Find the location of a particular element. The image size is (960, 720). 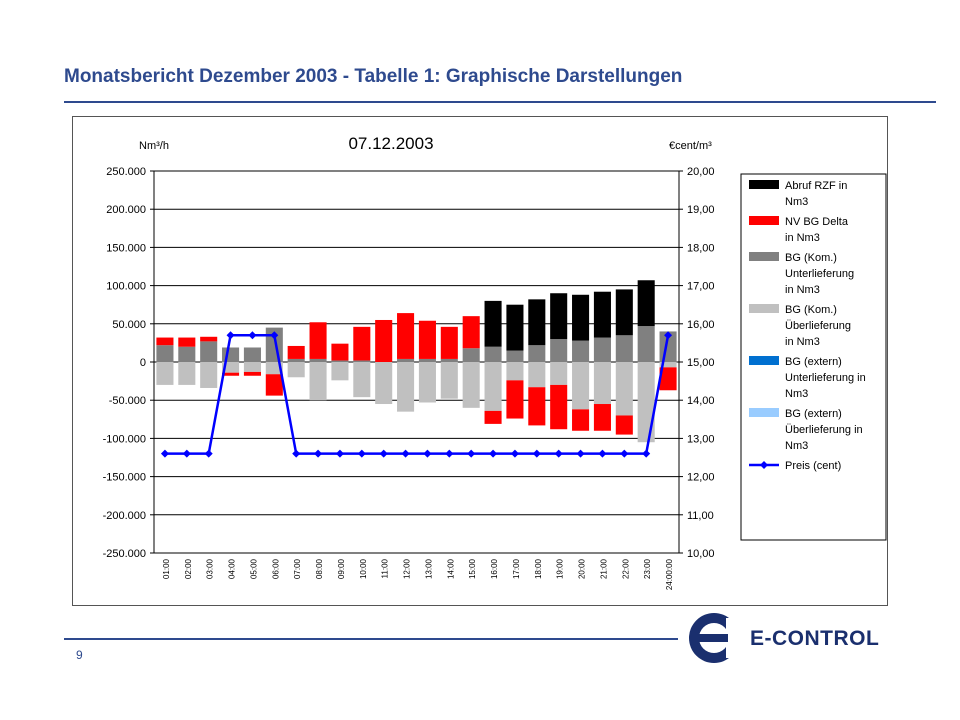

legend-label: Unterlieferung in is located at coordinates (825, 378).